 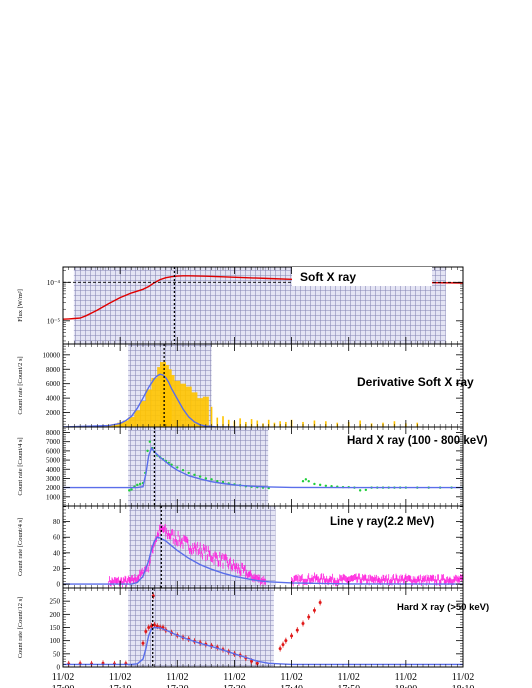 I want to click on panel-title: Hard X ray (100 - 800 keV), so click(x=417, y=441).